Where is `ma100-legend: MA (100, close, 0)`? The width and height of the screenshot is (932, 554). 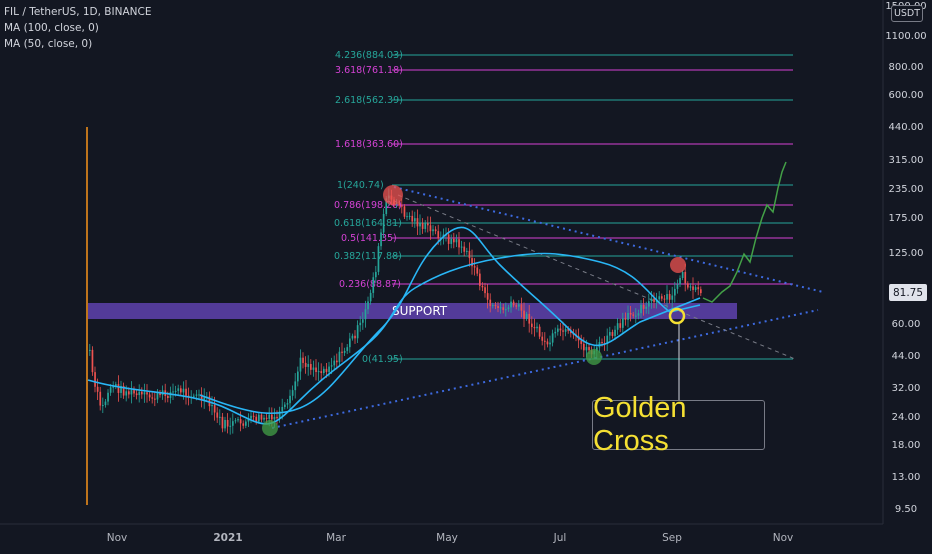 ma100-legend: MA (100, close, 0) is located at coordinates (51, 28).